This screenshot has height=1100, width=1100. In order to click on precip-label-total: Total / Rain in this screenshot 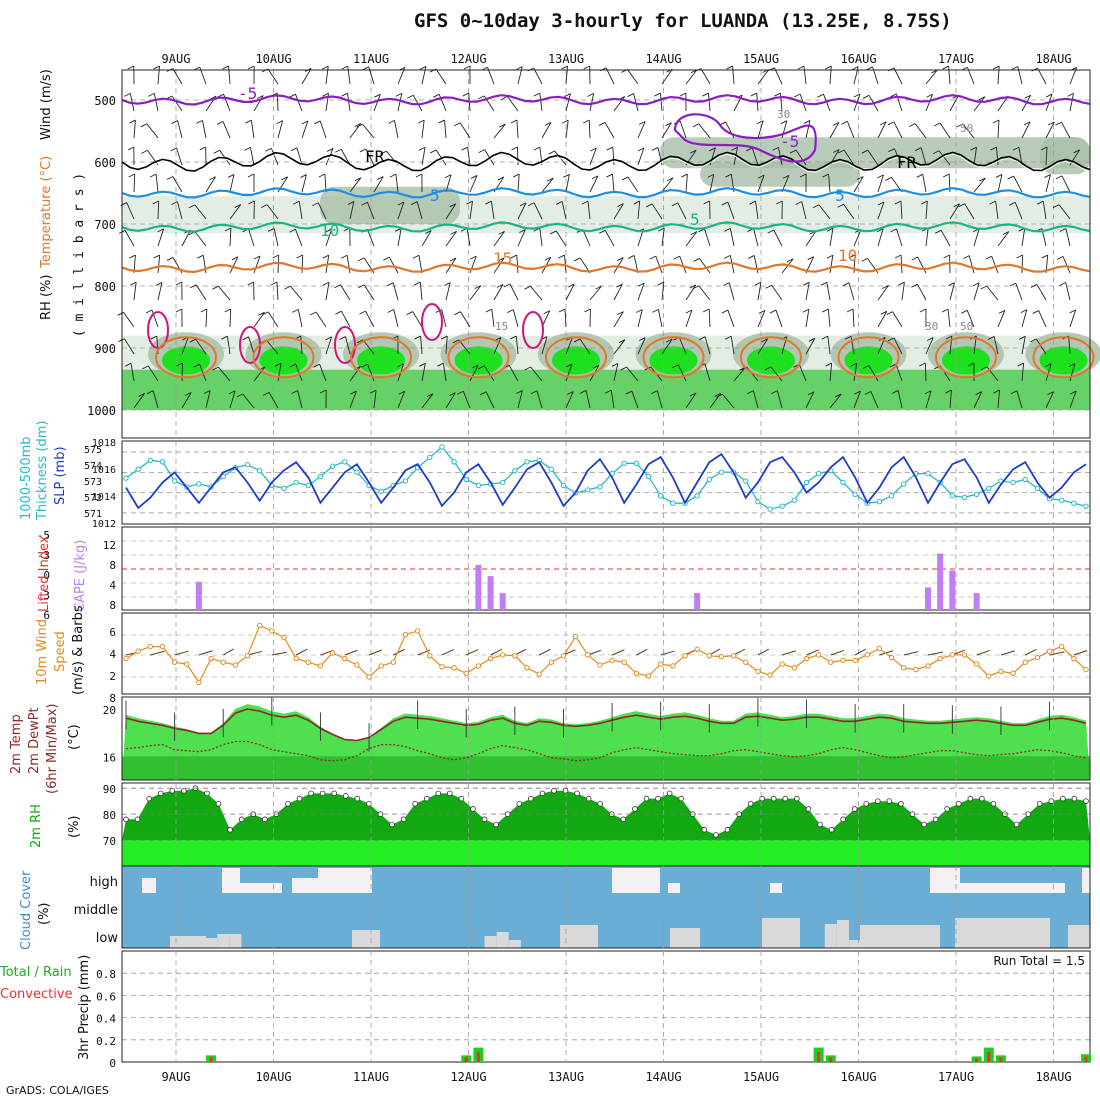, I will do `click(36, 972)`.